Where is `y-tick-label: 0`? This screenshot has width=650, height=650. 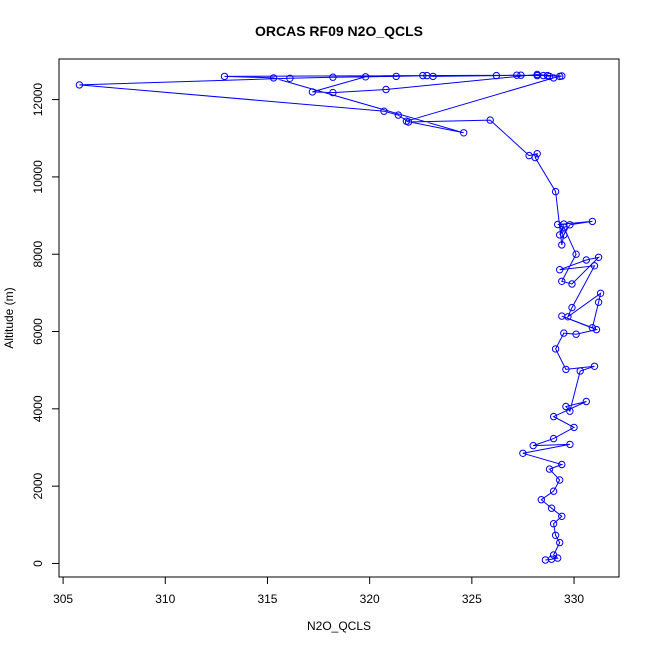
y-tick-label: 0 is located at coordinates (38, 563).